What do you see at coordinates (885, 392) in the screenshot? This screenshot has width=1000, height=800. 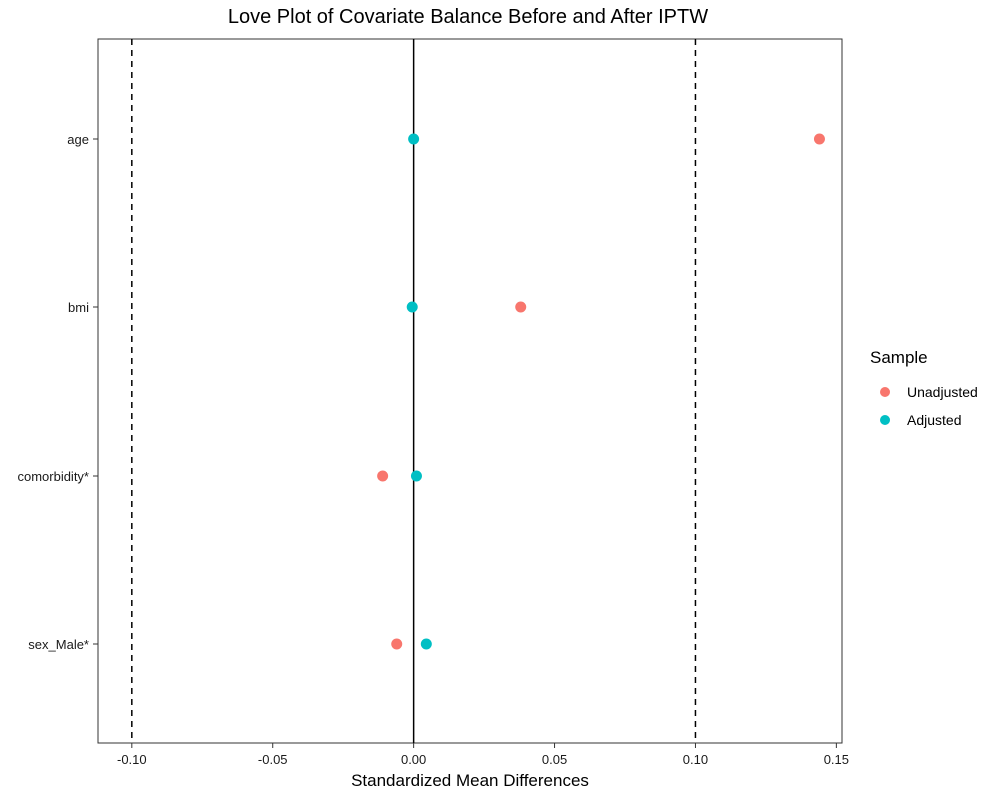 I see `legend-key-unadjusted` at bounding box center [885, 392].